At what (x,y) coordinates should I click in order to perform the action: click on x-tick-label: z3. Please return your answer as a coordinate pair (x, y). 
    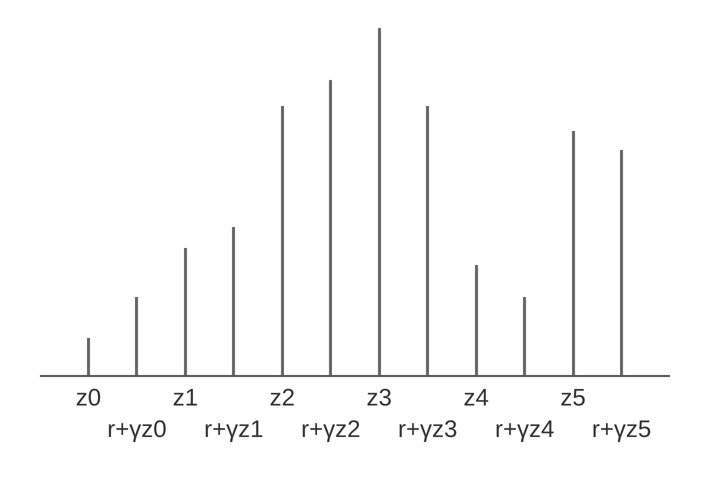
    Looking at the image, I should click on (379, 398).